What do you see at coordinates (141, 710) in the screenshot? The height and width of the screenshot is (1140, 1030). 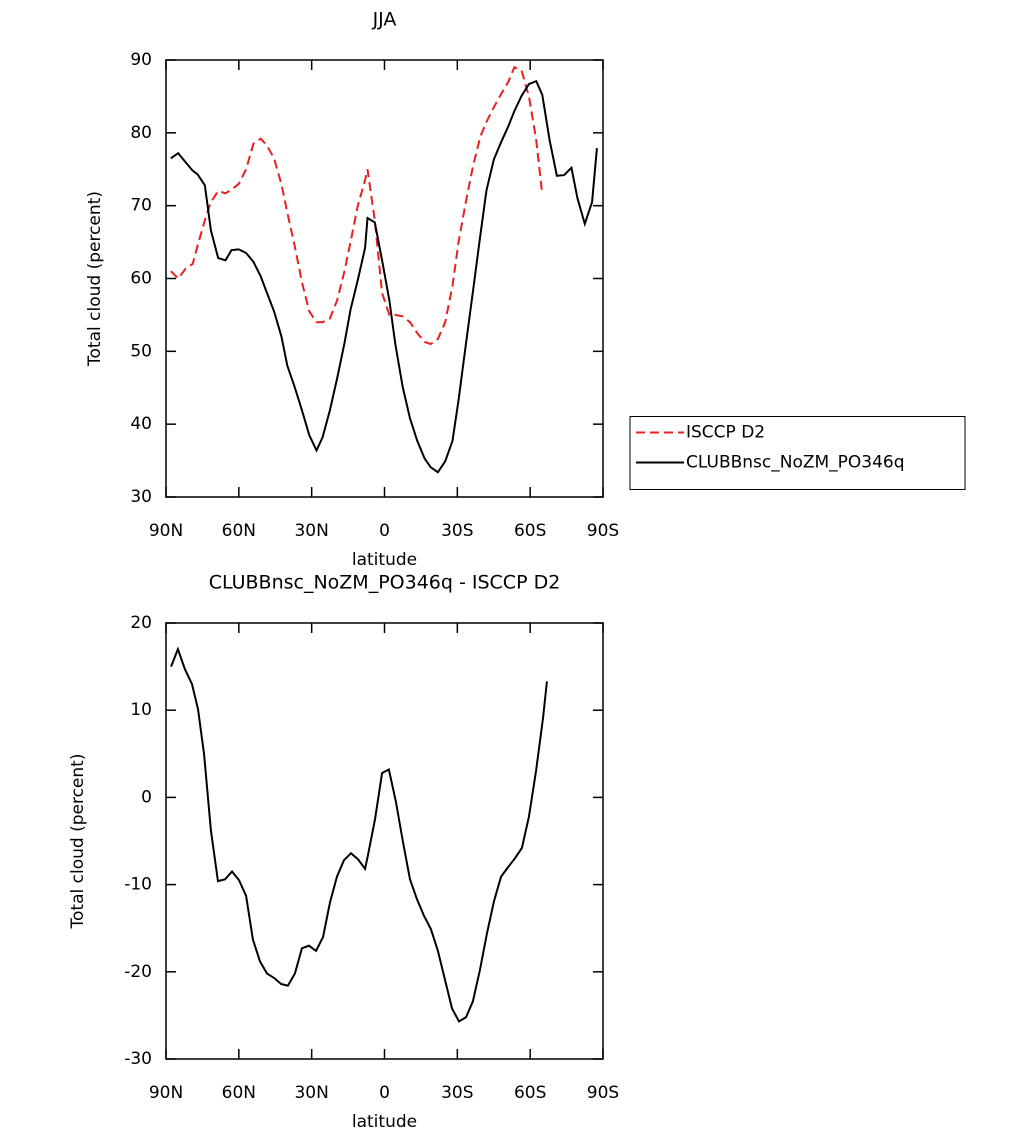 I see `y-tick-label: 10` at bounding box center [141, 710].